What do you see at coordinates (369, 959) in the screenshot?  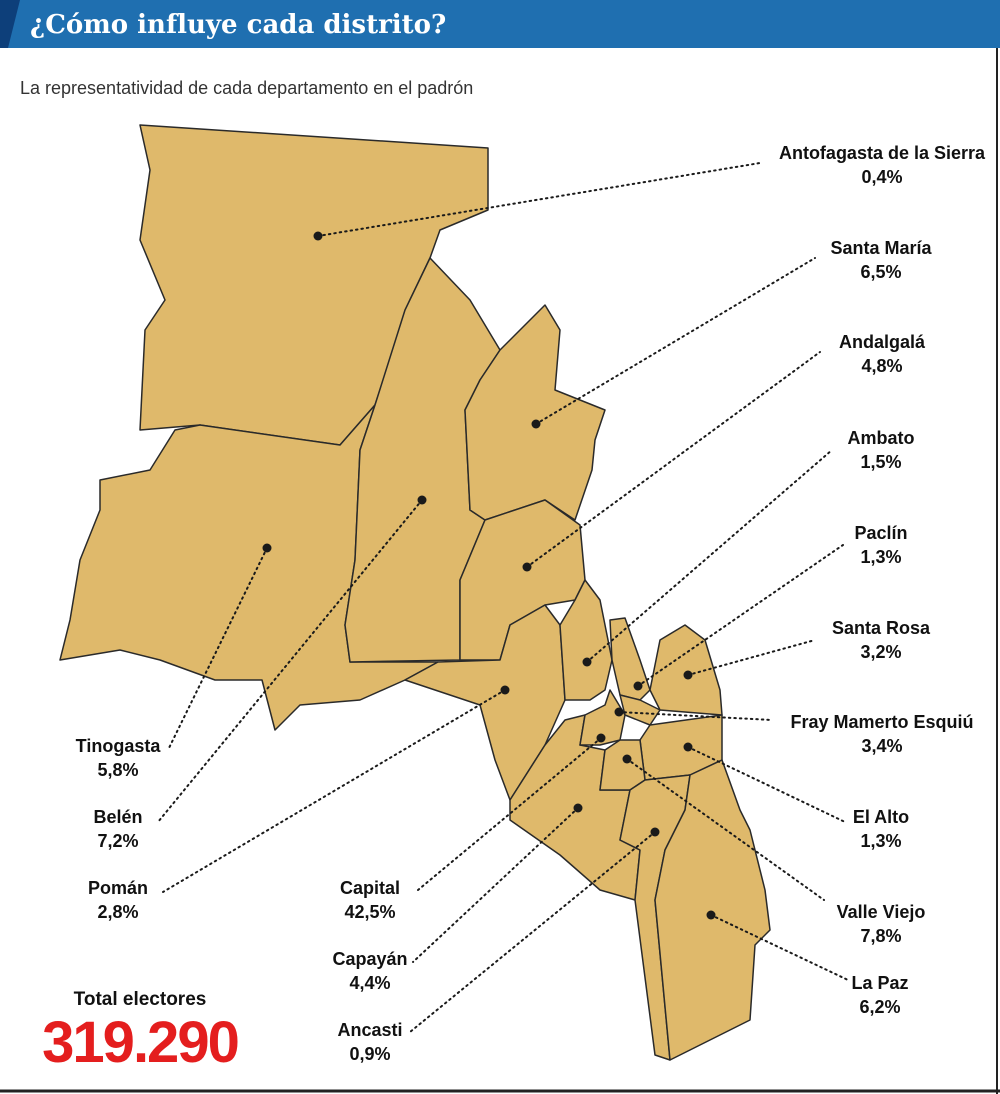 I see `district-name: Capayán` at bounding box center [369, 959].